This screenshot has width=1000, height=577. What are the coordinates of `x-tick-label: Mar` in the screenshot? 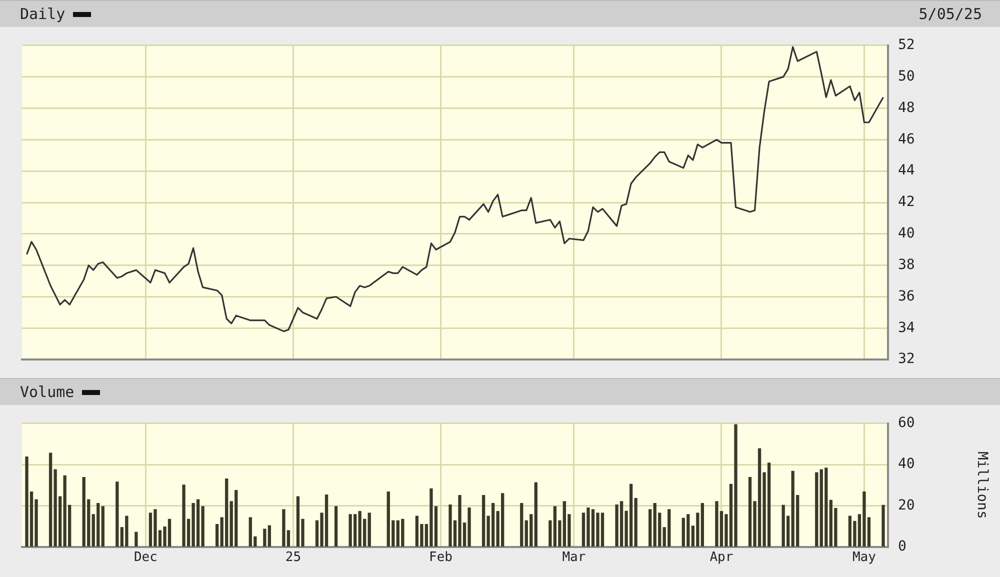 It's located at (574, 558).